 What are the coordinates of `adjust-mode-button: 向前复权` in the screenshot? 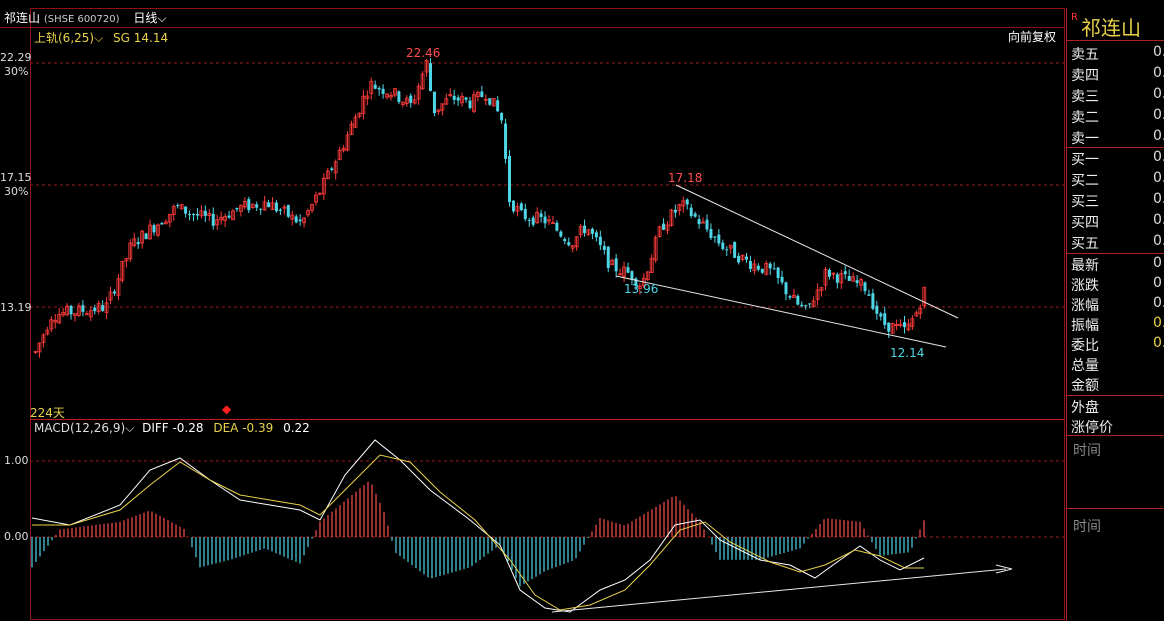 It's located at (1031, 37).